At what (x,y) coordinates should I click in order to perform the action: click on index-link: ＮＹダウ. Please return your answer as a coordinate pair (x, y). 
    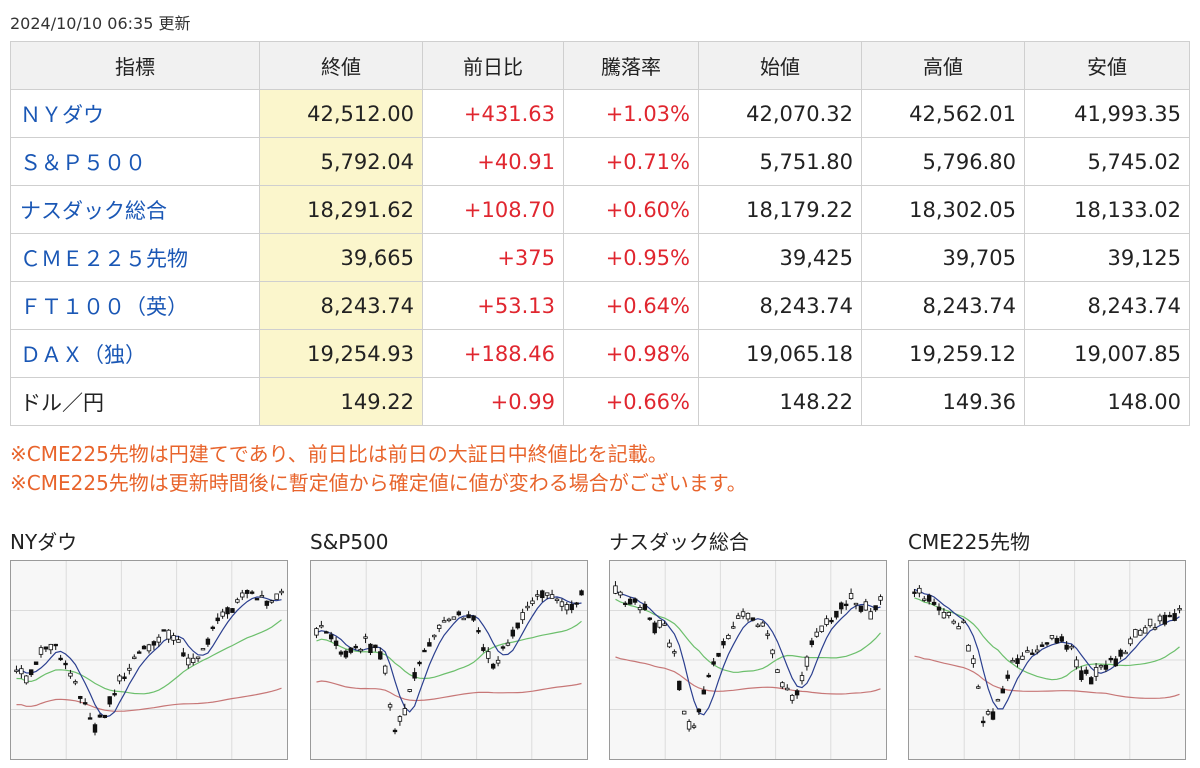
    Looking at the image, I should click on (62, 114).